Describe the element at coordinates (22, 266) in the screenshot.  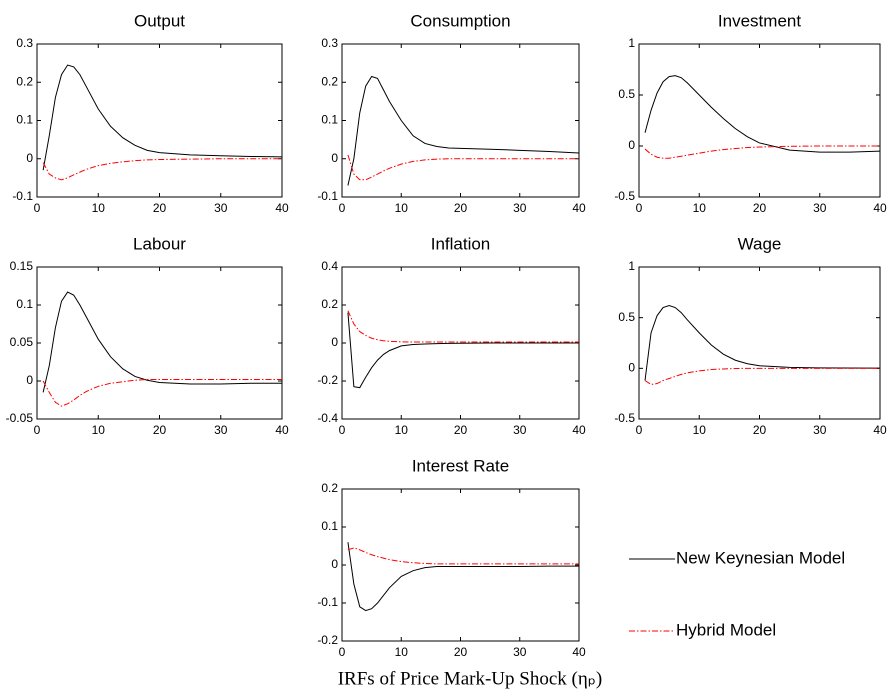
I see `y-tick-label: 0.15` at that location.